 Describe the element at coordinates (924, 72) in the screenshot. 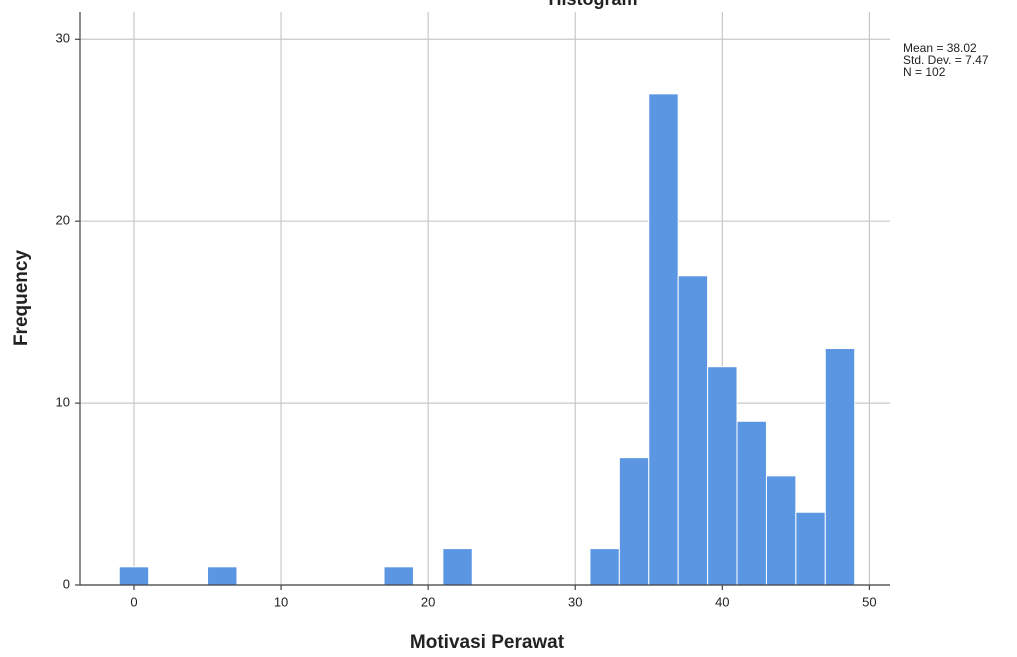

I see `stat-text: N = 102` at that location.